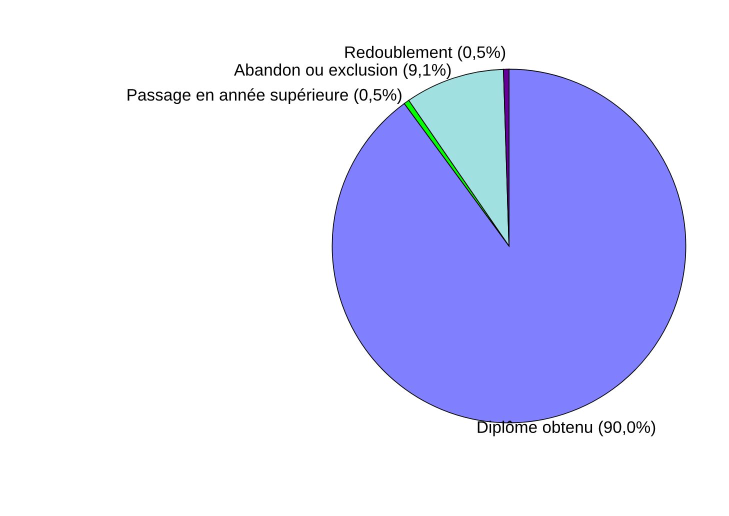  Describe the element at coordinates (265, 96) in the screenshot. I see `slice-label: Passage en année supérieure (0,5%)` at that location.